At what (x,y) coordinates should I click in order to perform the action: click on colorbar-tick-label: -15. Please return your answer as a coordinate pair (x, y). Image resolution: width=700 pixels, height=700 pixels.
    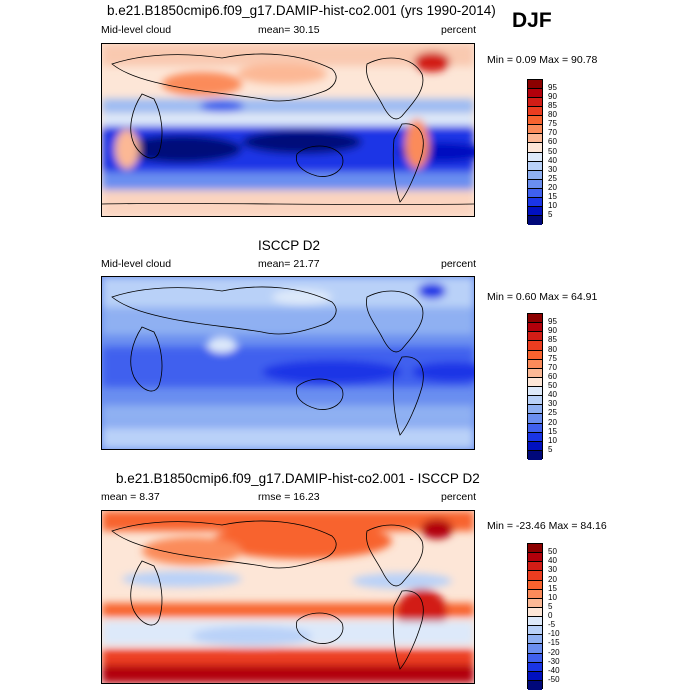
    Looking at the image, I should click on (554, 643).